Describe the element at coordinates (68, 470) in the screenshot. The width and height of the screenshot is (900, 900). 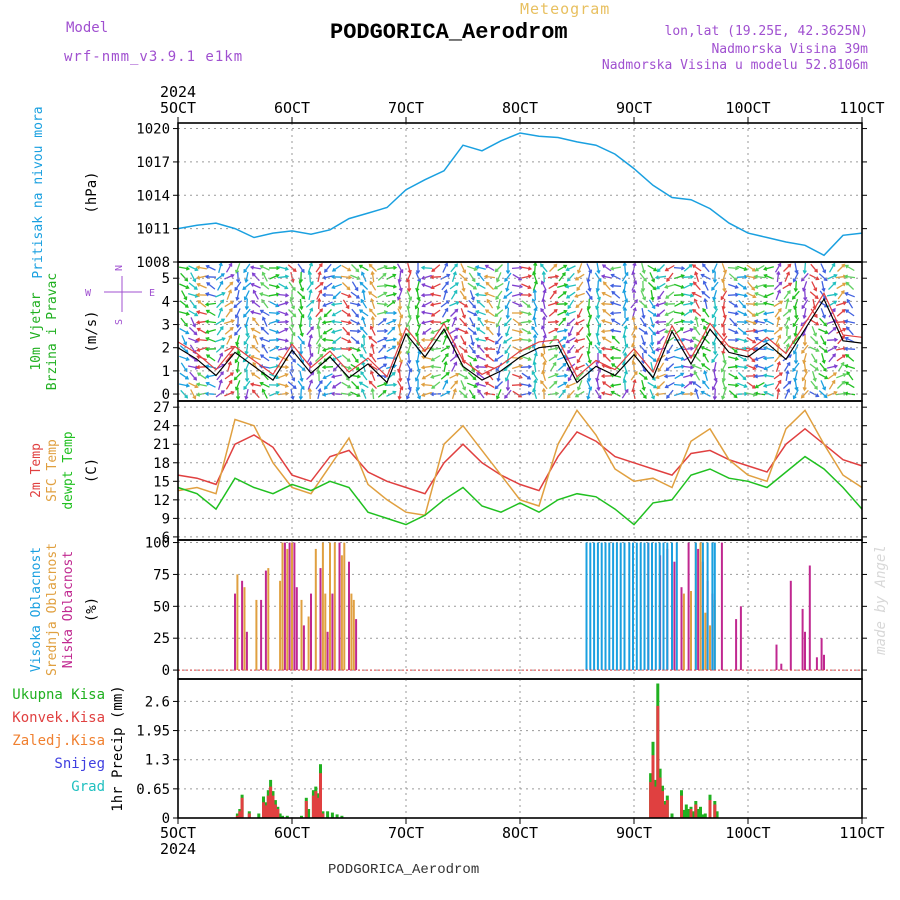
I see `y-axis-label: dewpt Temp` at that location.